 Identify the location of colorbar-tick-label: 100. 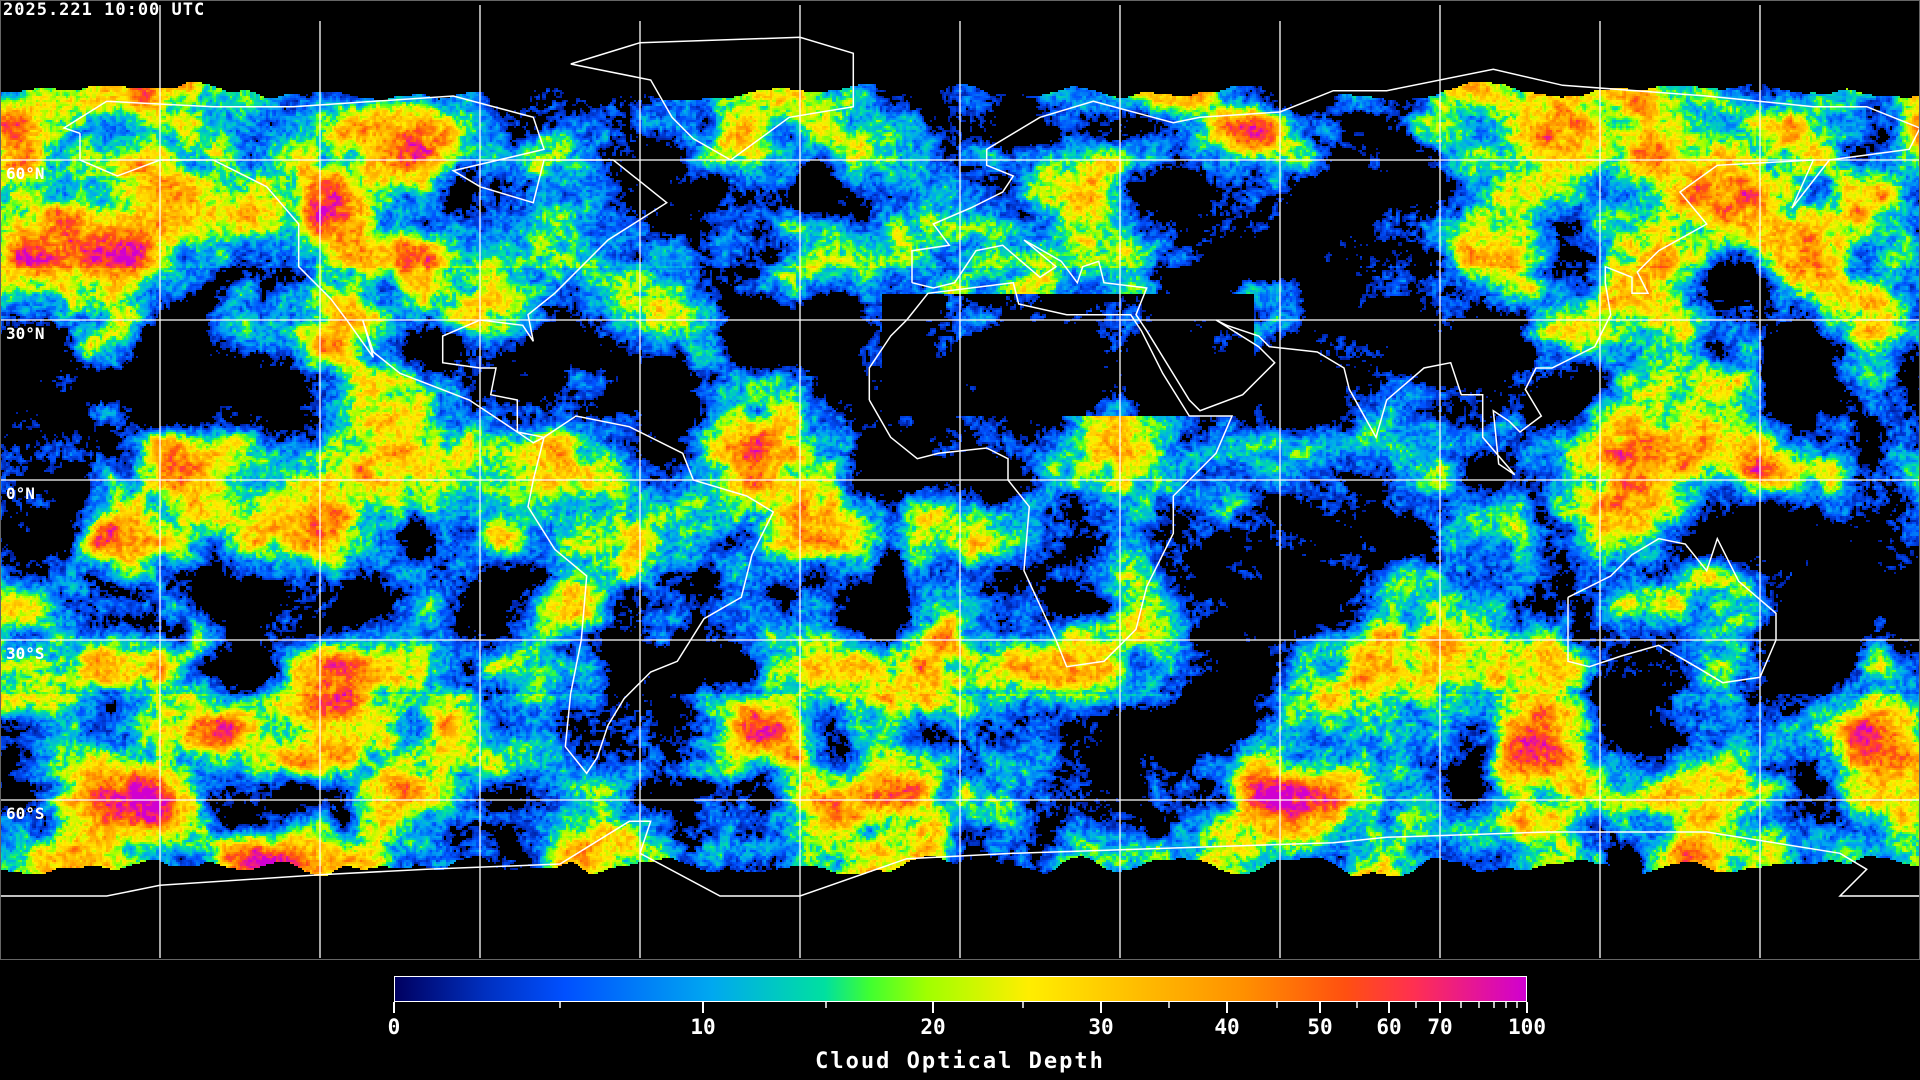
(1527, 1027).